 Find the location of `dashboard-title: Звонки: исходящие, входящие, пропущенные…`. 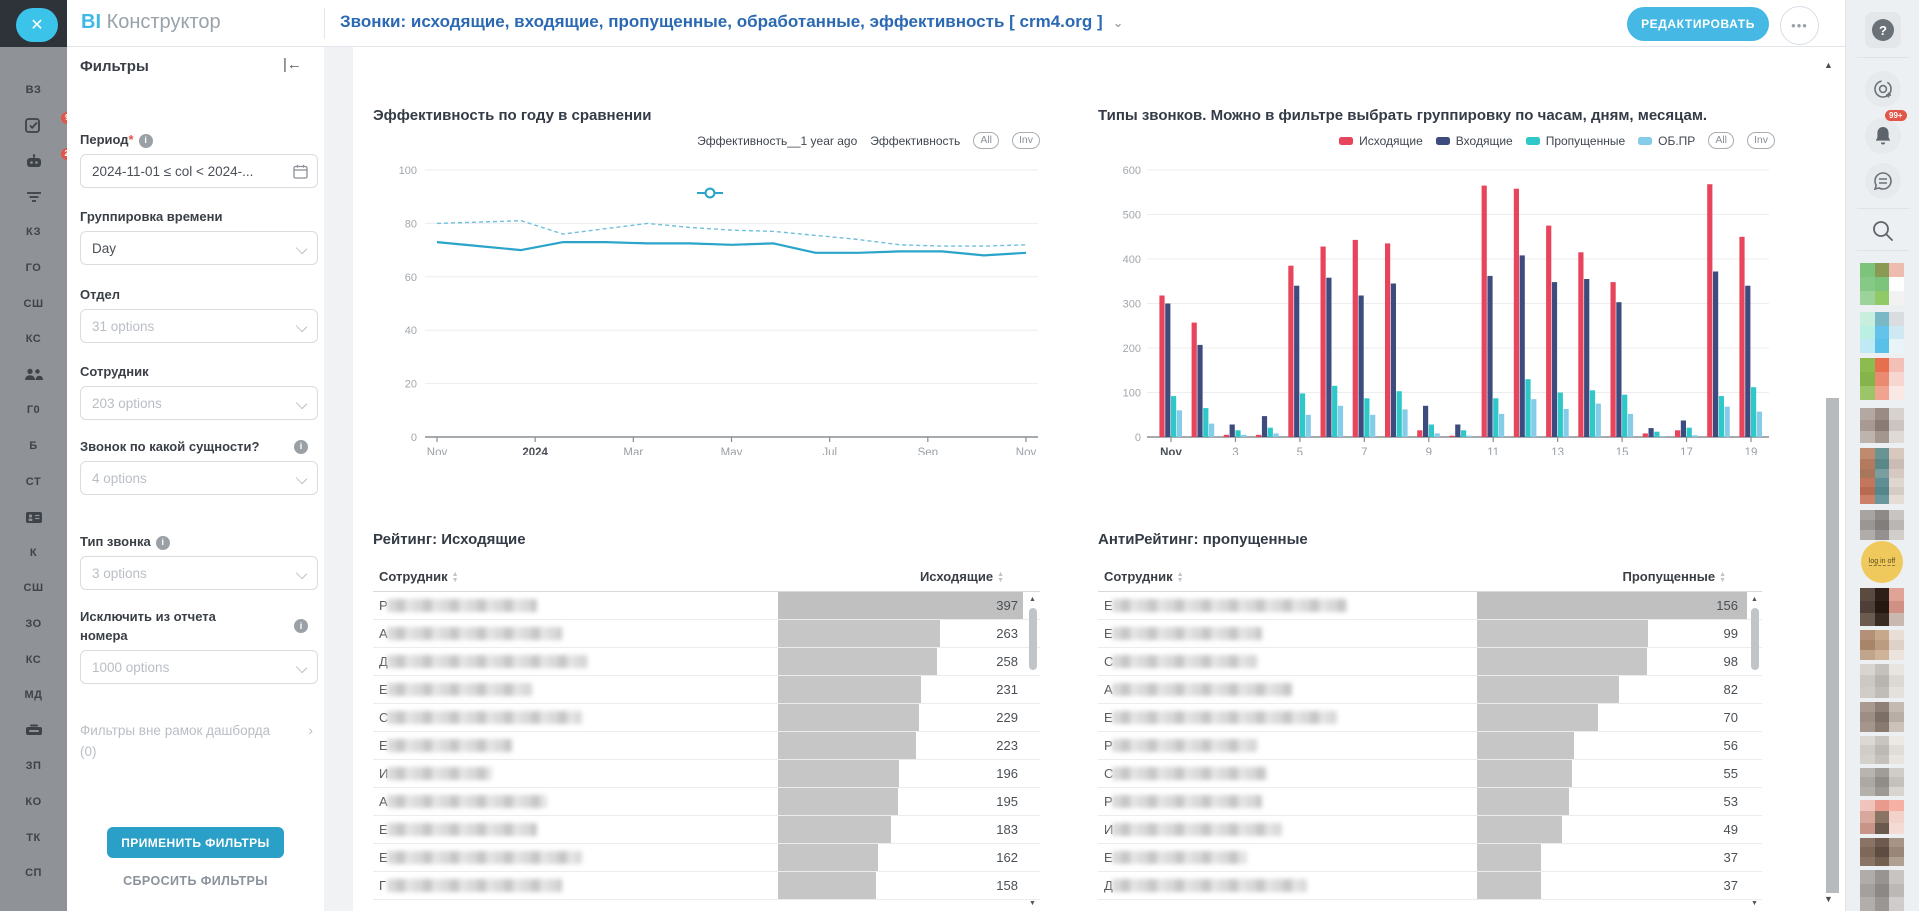

dashboard-title: Звонки: исходящие, входящие, пропущенные… is located at coordinates (732, 22).